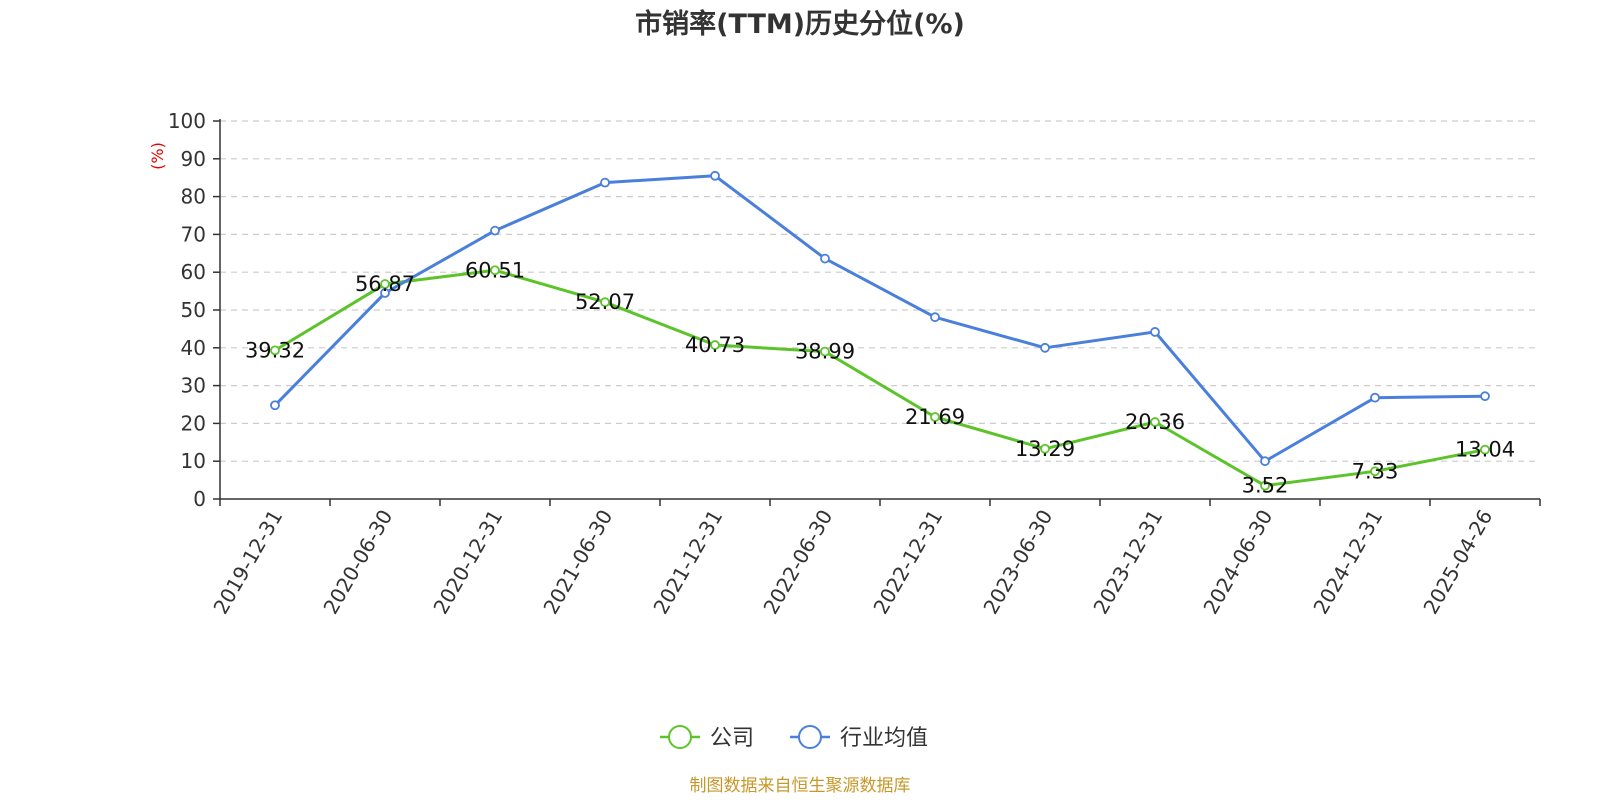 The height and width of the screenshot is (800, 1600). I want to click on chart-title: 市销率(TTM)历史分位(%), so click(800, 24).